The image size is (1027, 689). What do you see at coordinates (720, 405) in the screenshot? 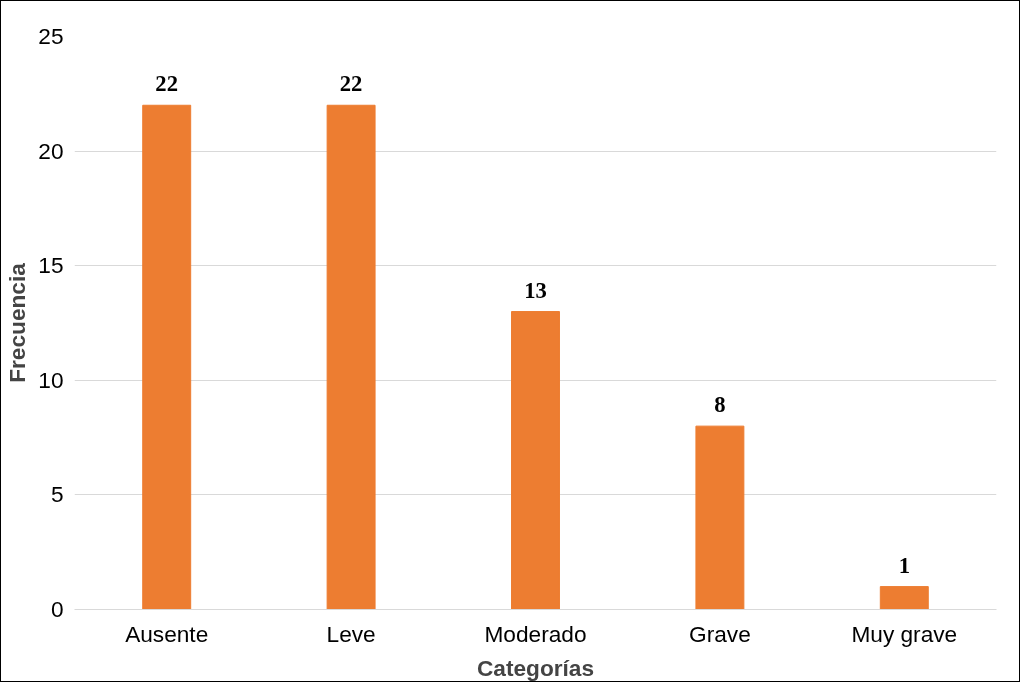
I see `data-label: 8` at bounding box center [720, 405].